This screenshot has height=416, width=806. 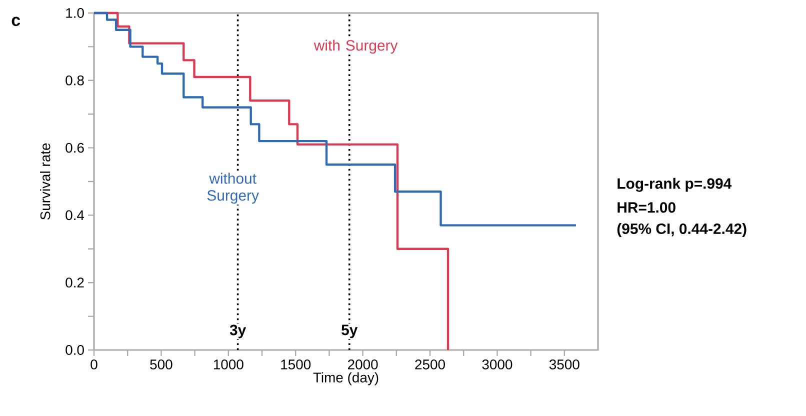 What do you see at coordinates (45, 181) in the screenshot?
I see `y-axis-title: Survival rate` at bounding box center [45, 181].